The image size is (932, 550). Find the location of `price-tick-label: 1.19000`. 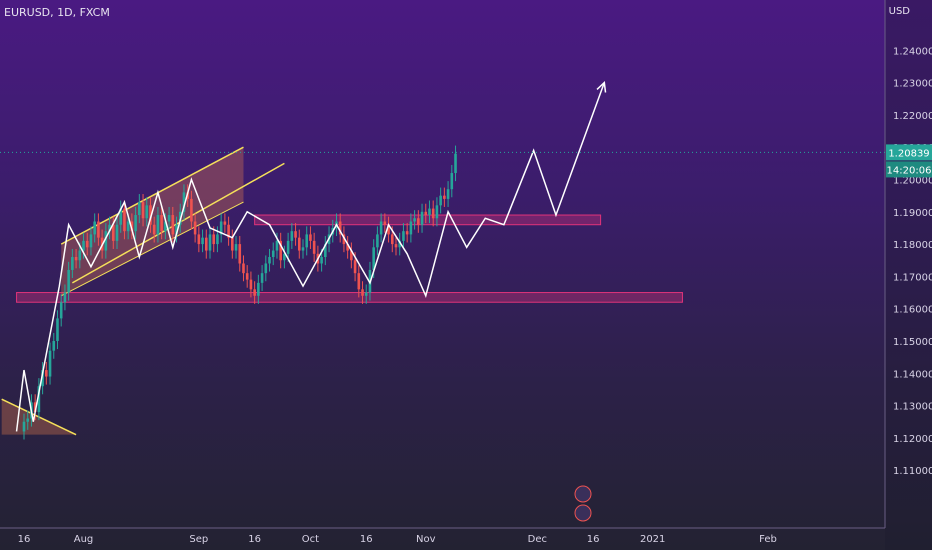

price-tick-label: 1.19000 is located at coordinates (912, 213).